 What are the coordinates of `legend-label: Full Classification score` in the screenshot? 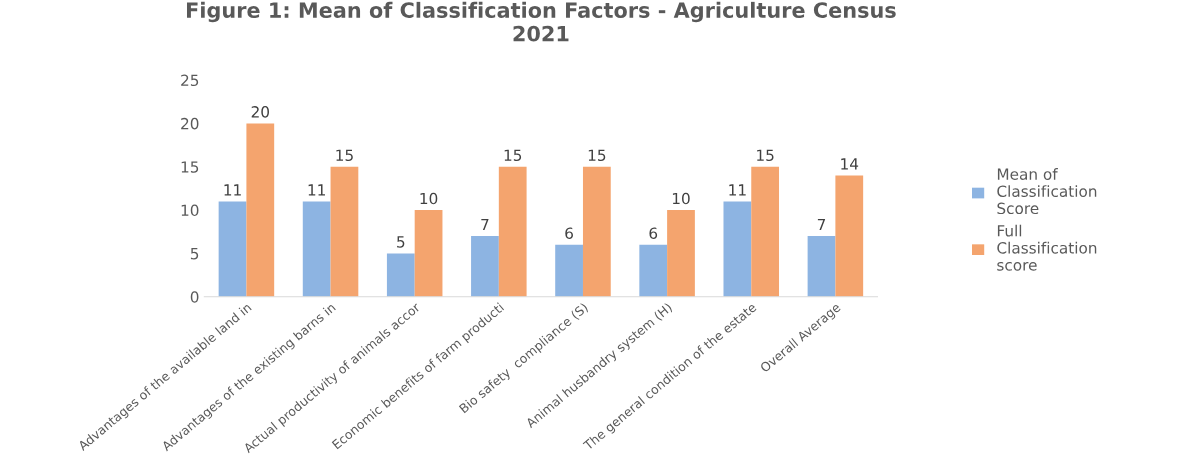 It's located at (1047, 247).